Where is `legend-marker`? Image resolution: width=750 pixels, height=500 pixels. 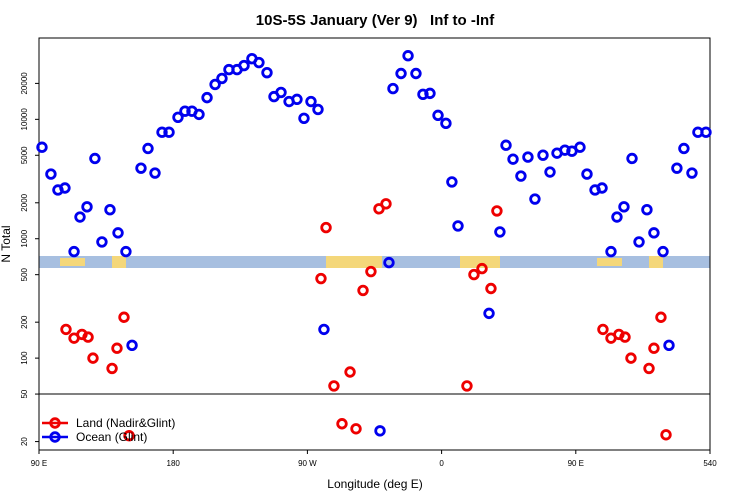 legend-marker is located at coordinates (55, 437).